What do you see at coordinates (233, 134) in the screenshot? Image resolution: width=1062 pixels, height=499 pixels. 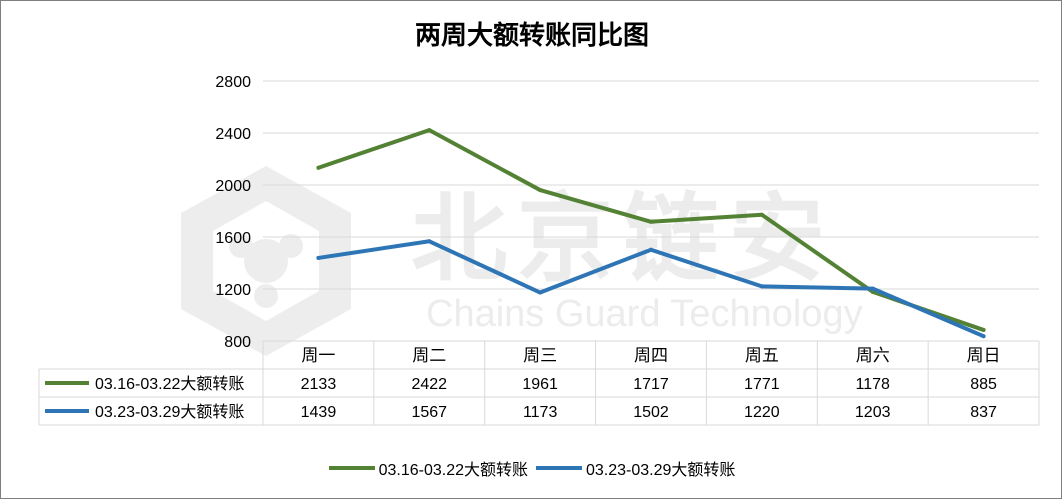 I see `y-tick-label: 2400` at bounding box center [233, 134].